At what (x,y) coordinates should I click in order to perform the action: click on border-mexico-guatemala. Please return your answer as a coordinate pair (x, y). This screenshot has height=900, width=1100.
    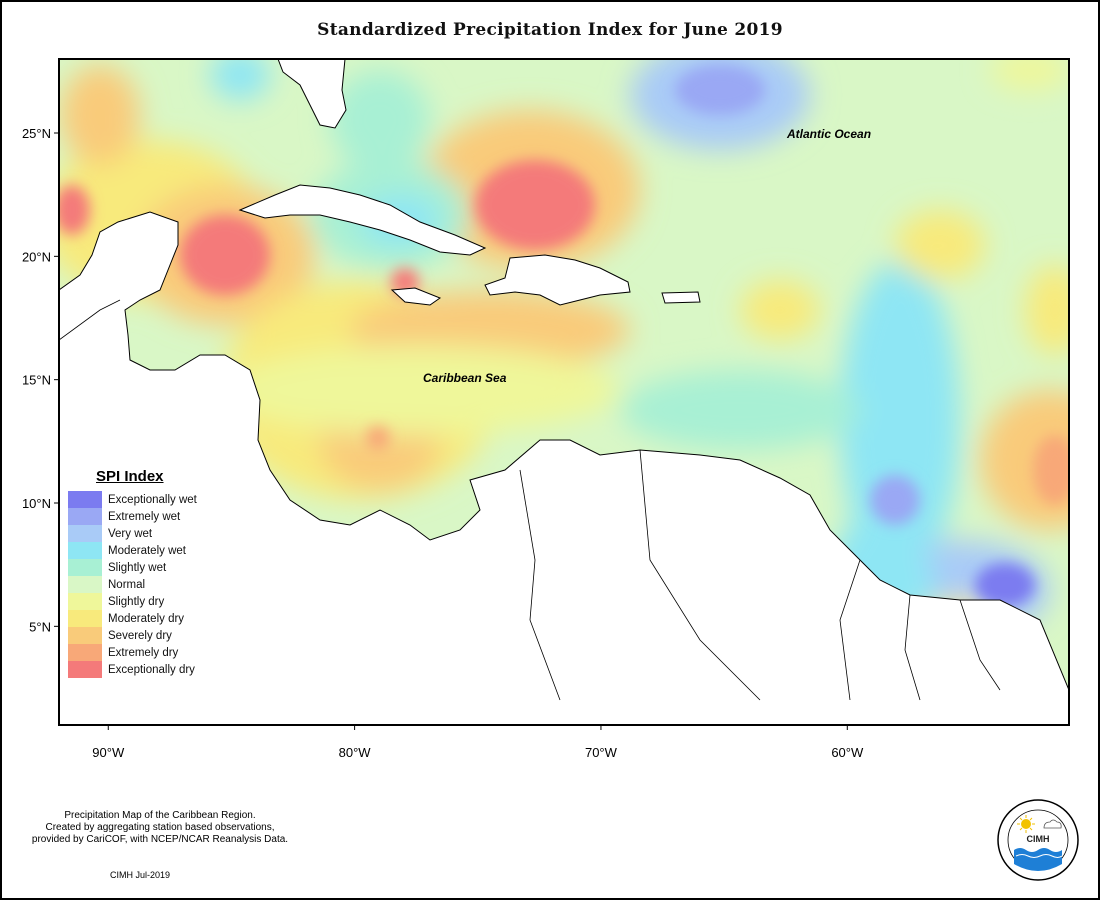
    Looking at the image, I should click on (90, 320).